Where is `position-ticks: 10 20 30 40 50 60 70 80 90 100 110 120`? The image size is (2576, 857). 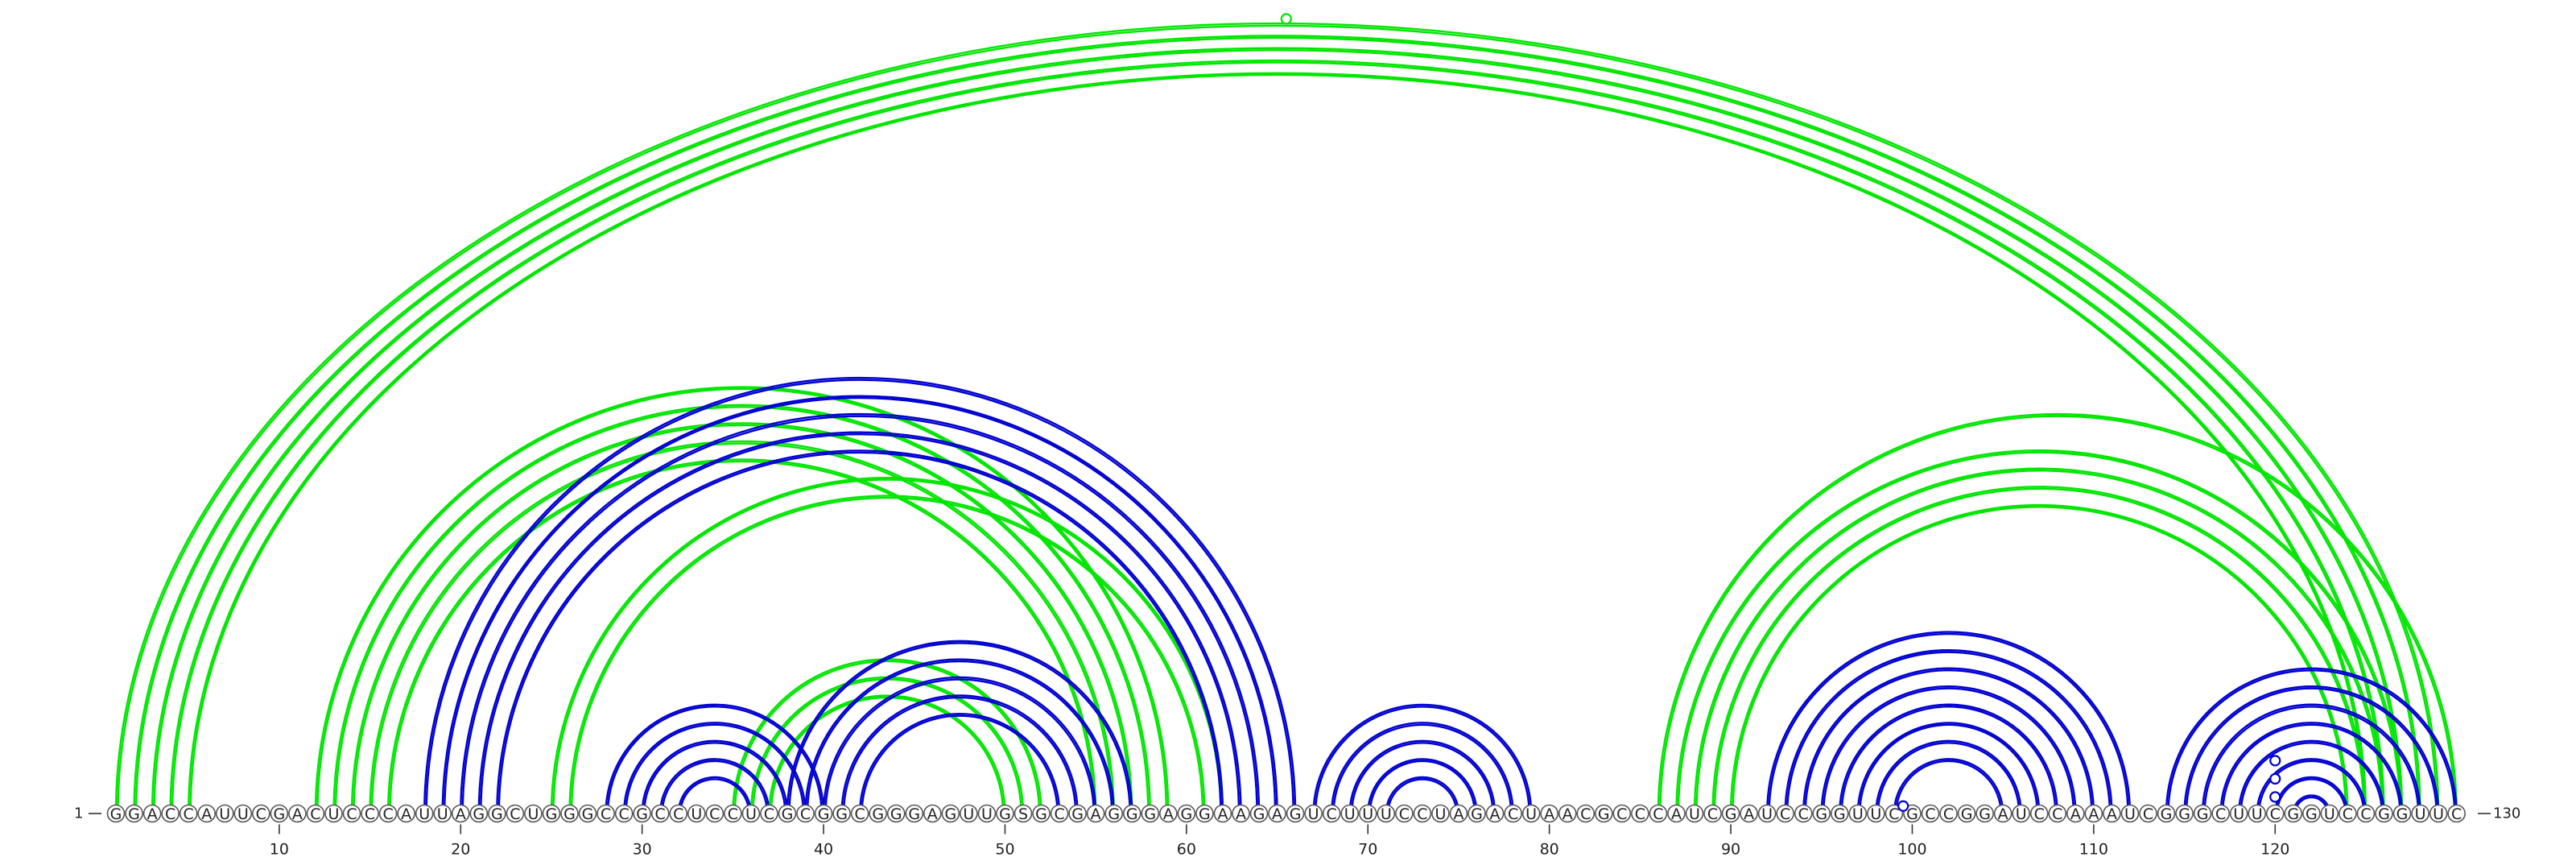
position-ticks: 10 20 30 40 50 60 70 80 90 100 110 120 is located at coordinates (1280, 841).